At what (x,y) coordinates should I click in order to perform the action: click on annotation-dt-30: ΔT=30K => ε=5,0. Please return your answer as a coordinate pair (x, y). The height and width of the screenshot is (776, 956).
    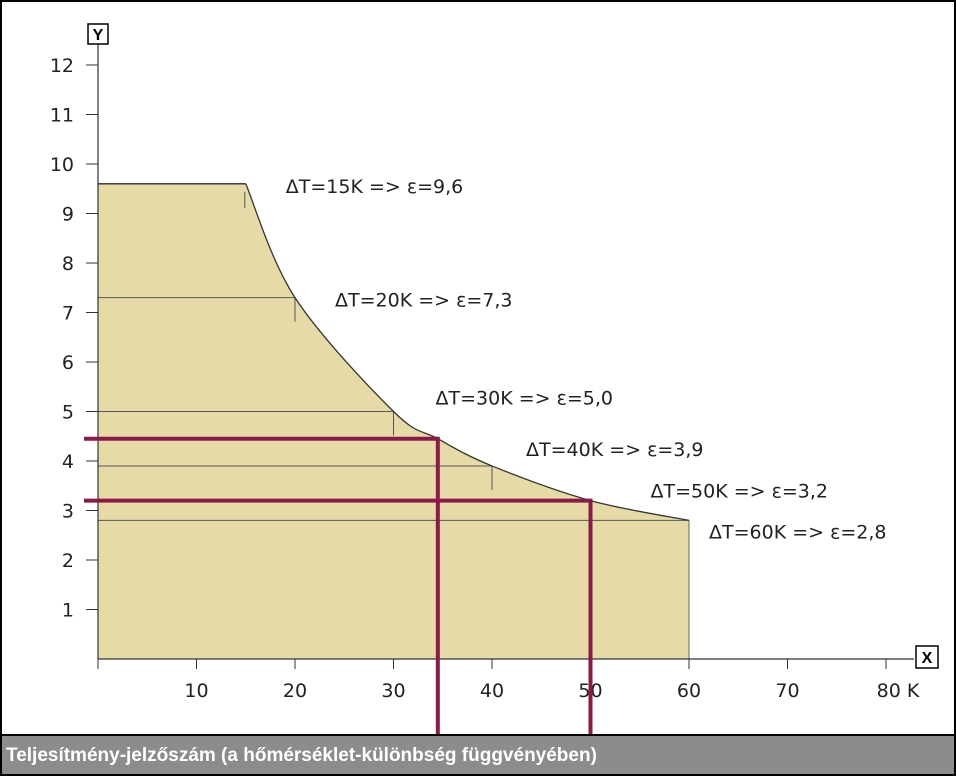
    Looking at the image, I should click on (525, 399).